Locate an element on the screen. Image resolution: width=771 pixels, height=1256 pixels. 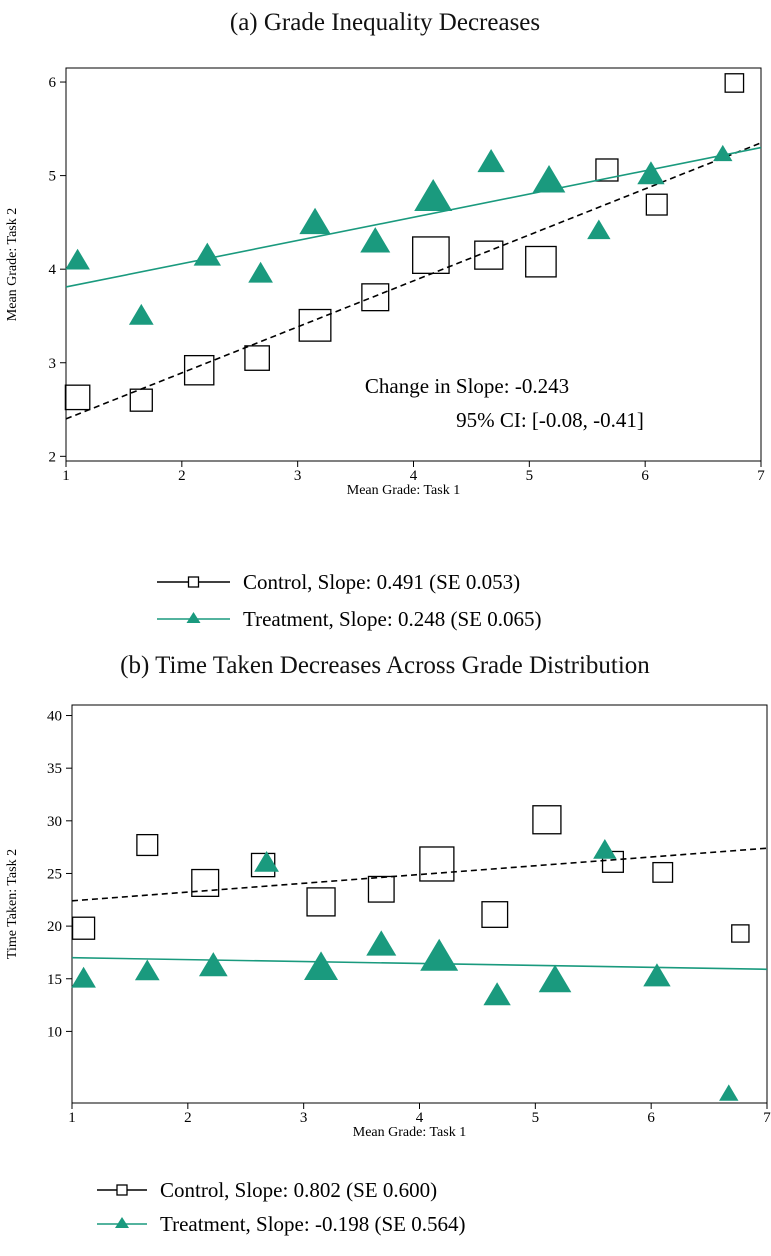
legend-label: Treatment, Slope: -0.198 (SE 0.564) is located at coordinates (312, 1224).